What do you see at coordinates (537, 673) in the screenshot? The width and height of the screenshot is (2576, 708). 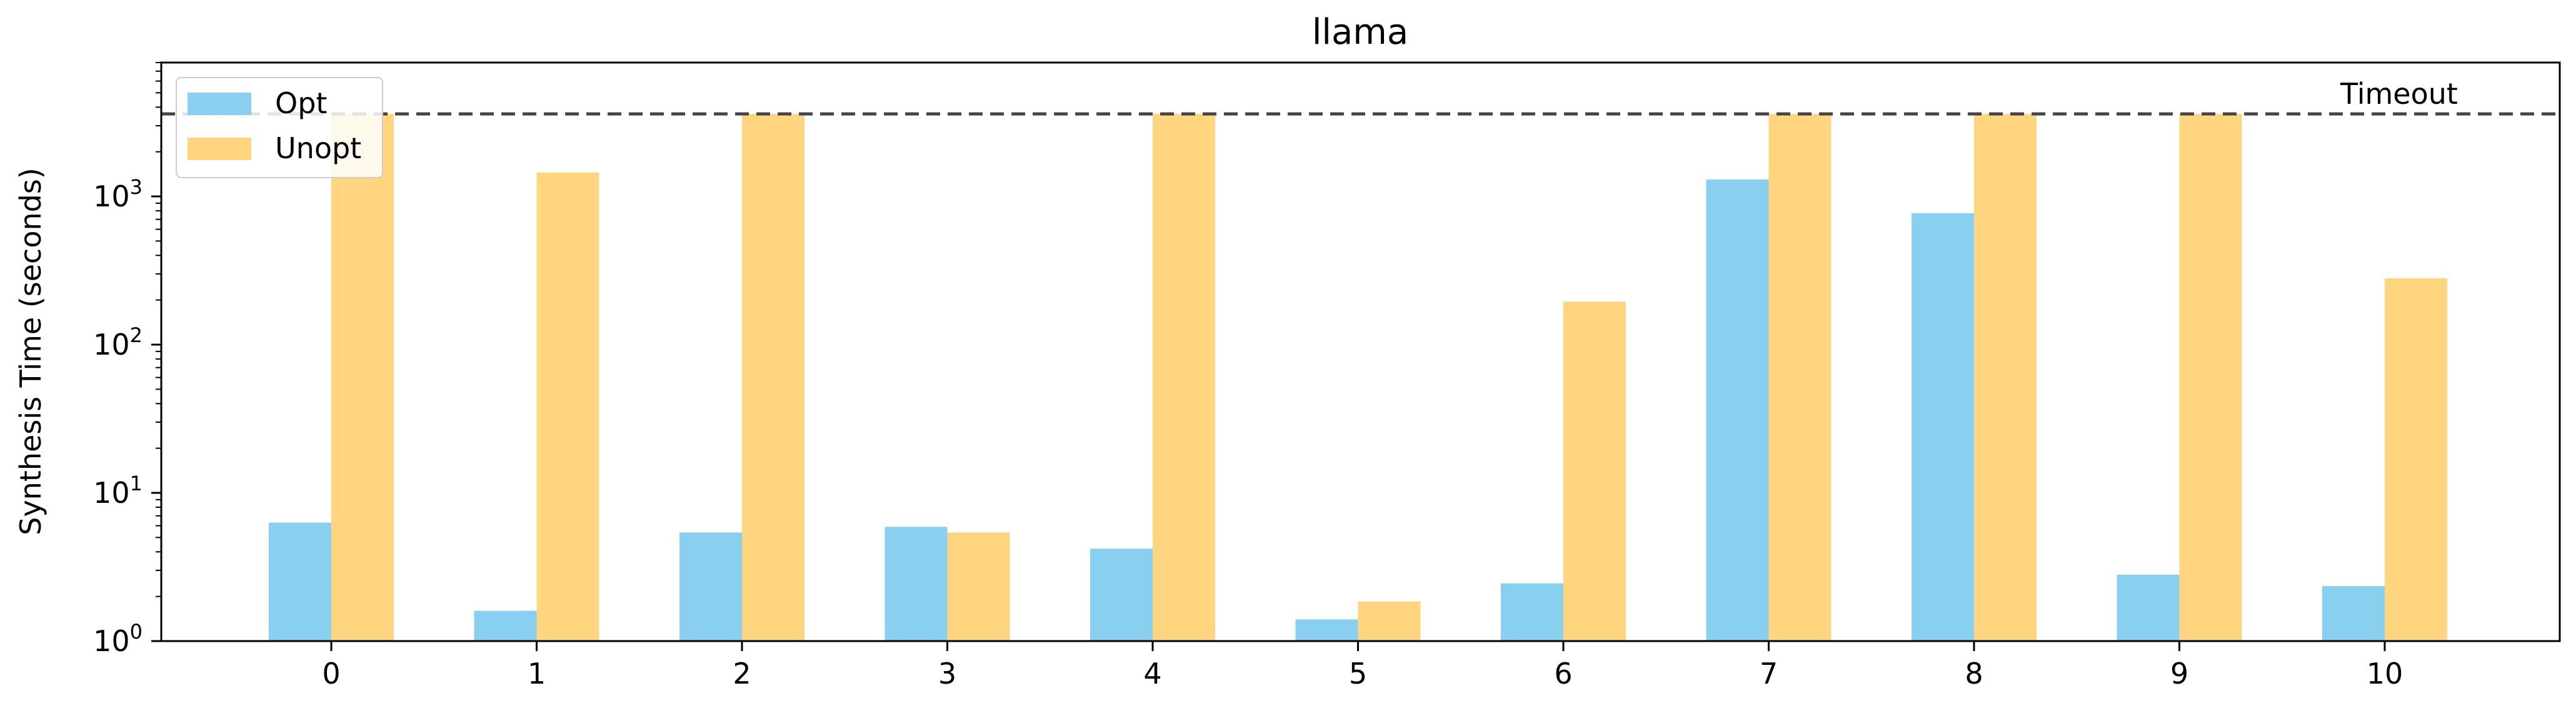 I see `x-tick-label: 1` at bounding box center [537, 673].